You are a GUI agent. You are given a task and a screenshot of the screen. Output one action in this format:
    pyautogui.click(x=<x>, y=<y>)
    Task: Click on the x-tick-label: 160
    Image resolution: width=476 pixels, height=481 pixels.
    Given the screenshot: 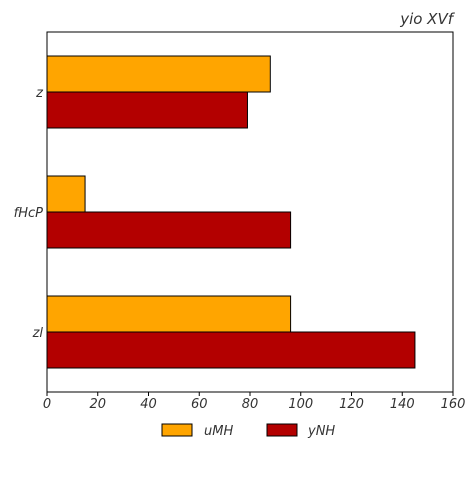 What is the action you would take?
    pyautogui.click(x=453, y=404)
    